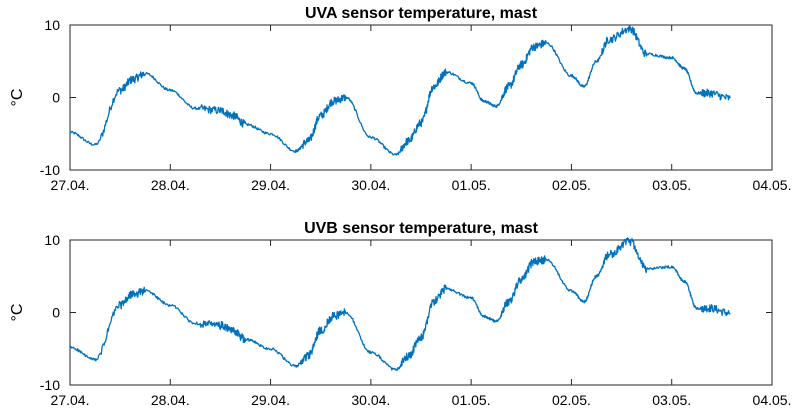 This screenshot has height=412, width=800. I want to click on chart-title: UVA sensor temperature, mast, so click(421, 13).